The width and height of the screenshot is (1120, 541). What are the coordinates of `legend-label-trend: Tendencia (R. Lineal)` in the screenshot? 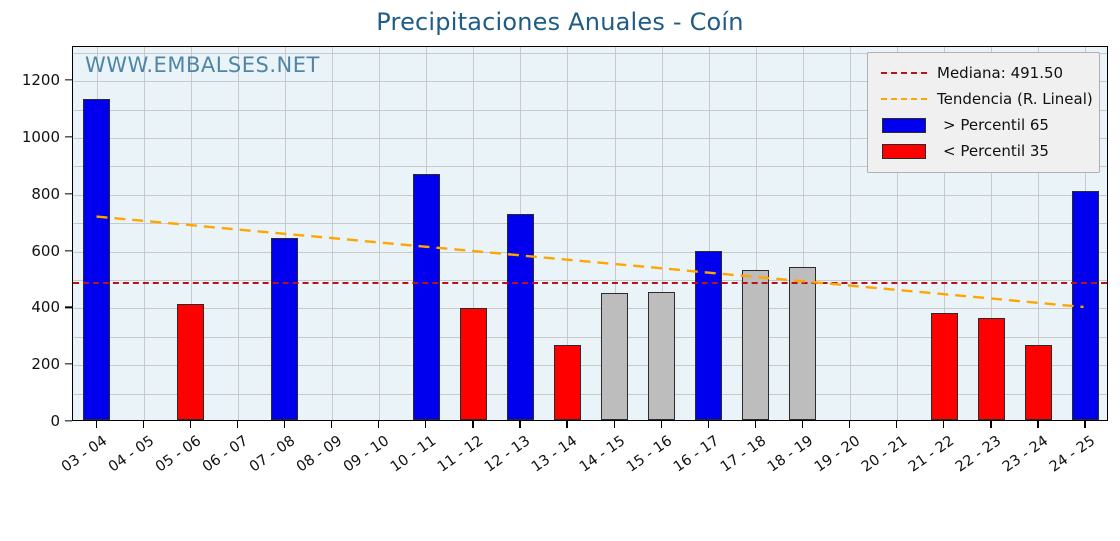 It's located at (1015, 99).